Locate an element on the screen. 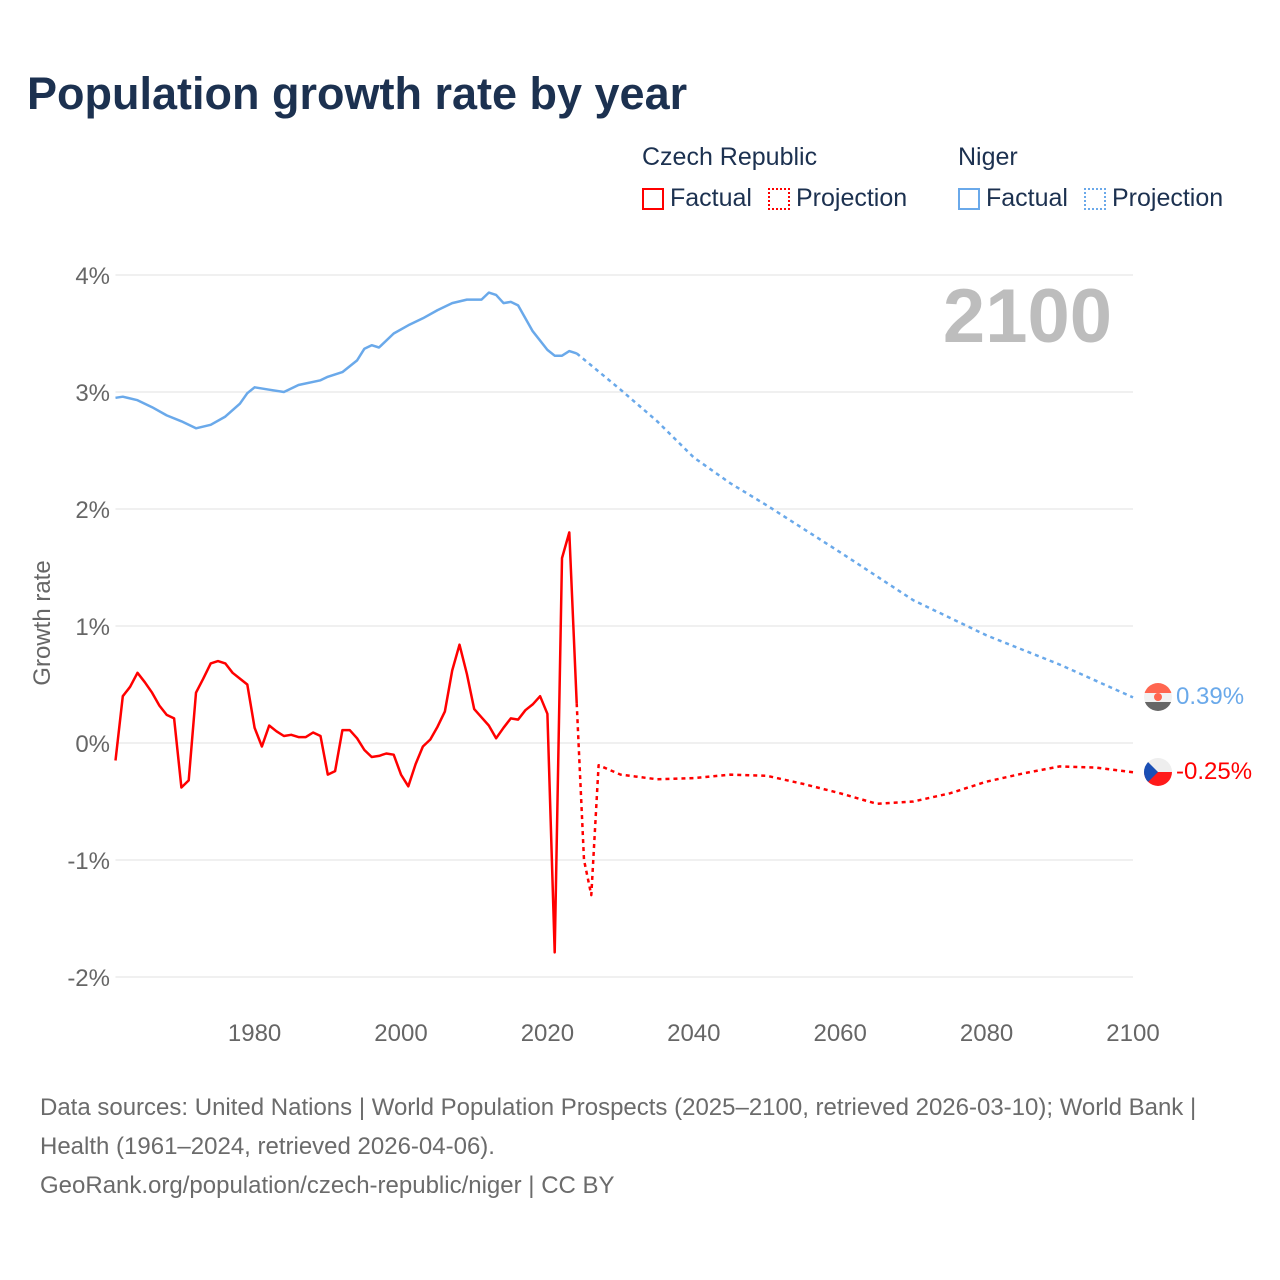 The image size is (1280, 1280). czech-end-label: -0.25% is located at coordinates (1214, 771).